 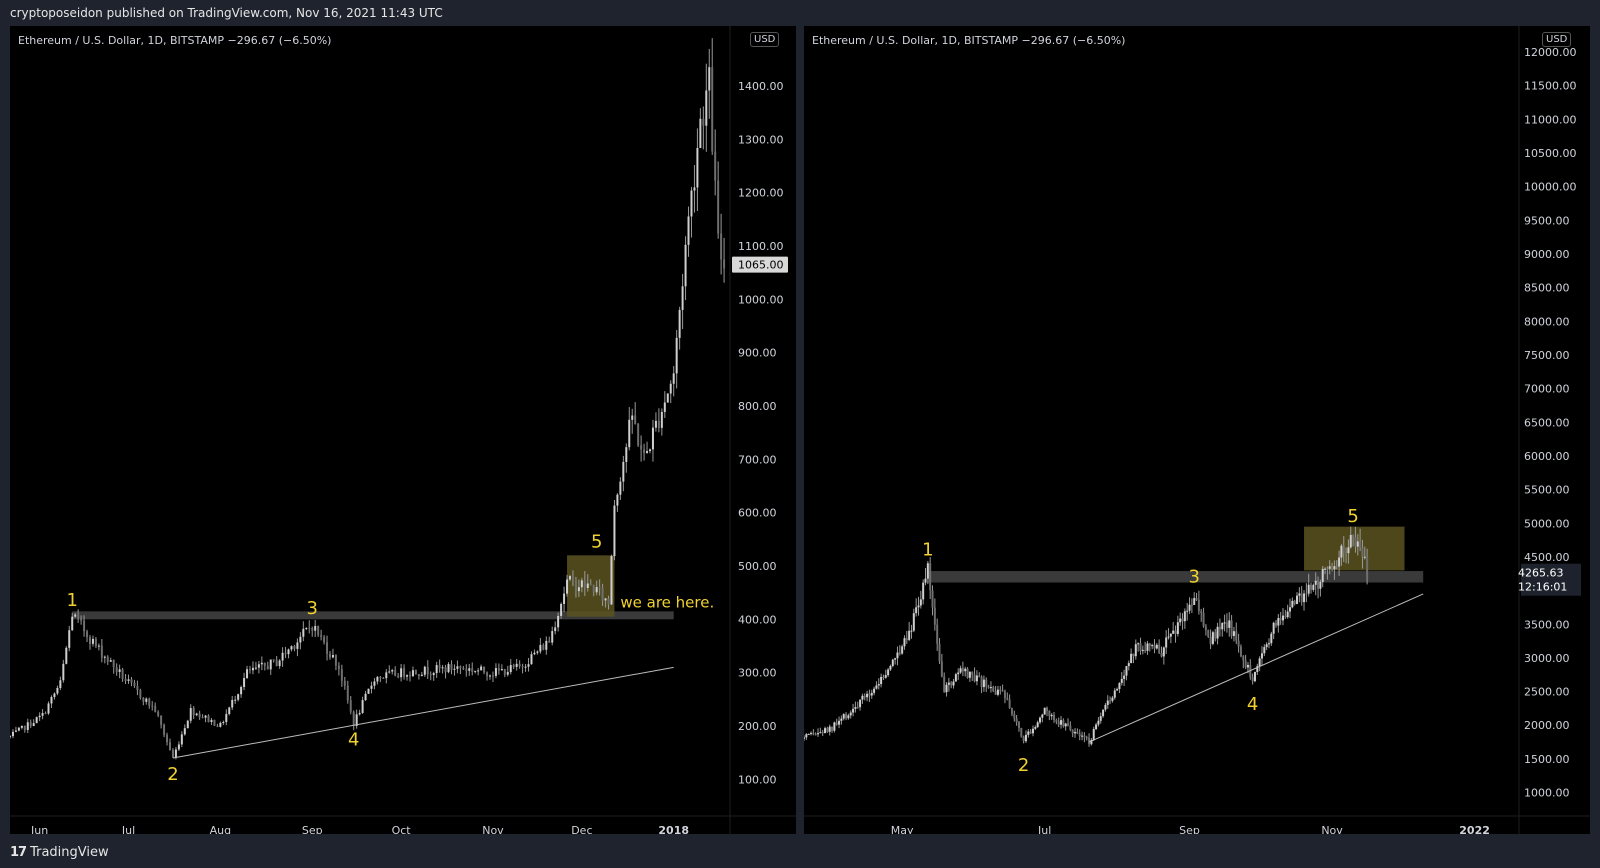 I want to click on wave-label-5: 5, so click(x=1352, y=516).